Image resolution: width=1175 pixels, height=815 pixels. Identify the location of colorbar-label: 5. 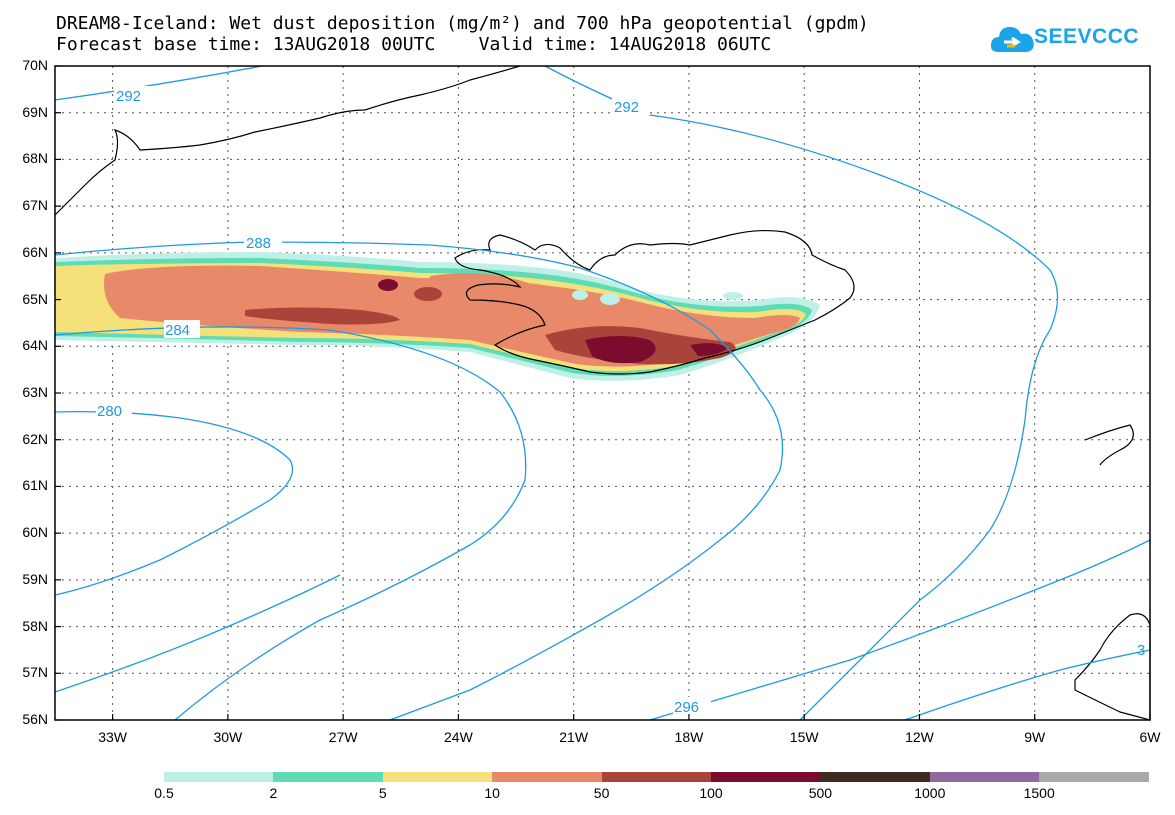
(382, 793).